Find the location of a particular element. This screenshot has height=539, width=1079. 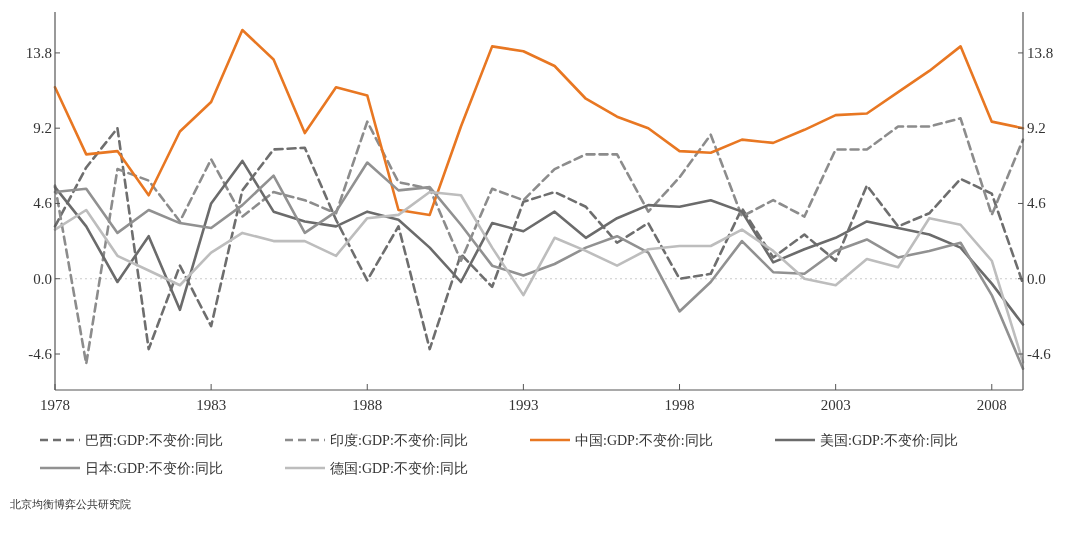

x-tick-label: 1993 is located at coordinates (523, 405).